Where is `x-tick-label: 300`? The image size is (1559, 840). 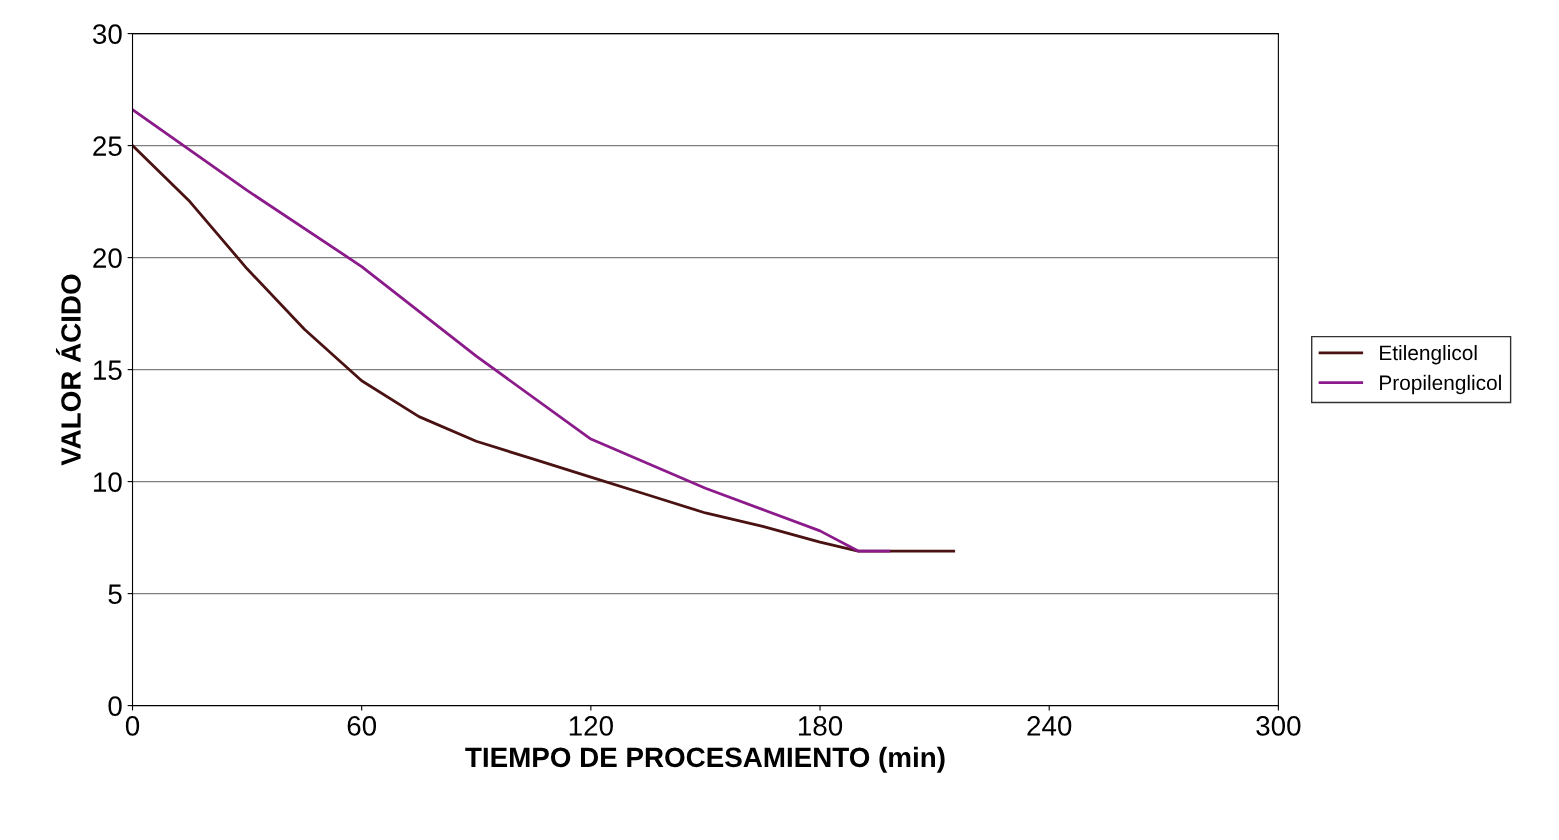 x-tick-label: 300 is located at coordinates (1278, 726).